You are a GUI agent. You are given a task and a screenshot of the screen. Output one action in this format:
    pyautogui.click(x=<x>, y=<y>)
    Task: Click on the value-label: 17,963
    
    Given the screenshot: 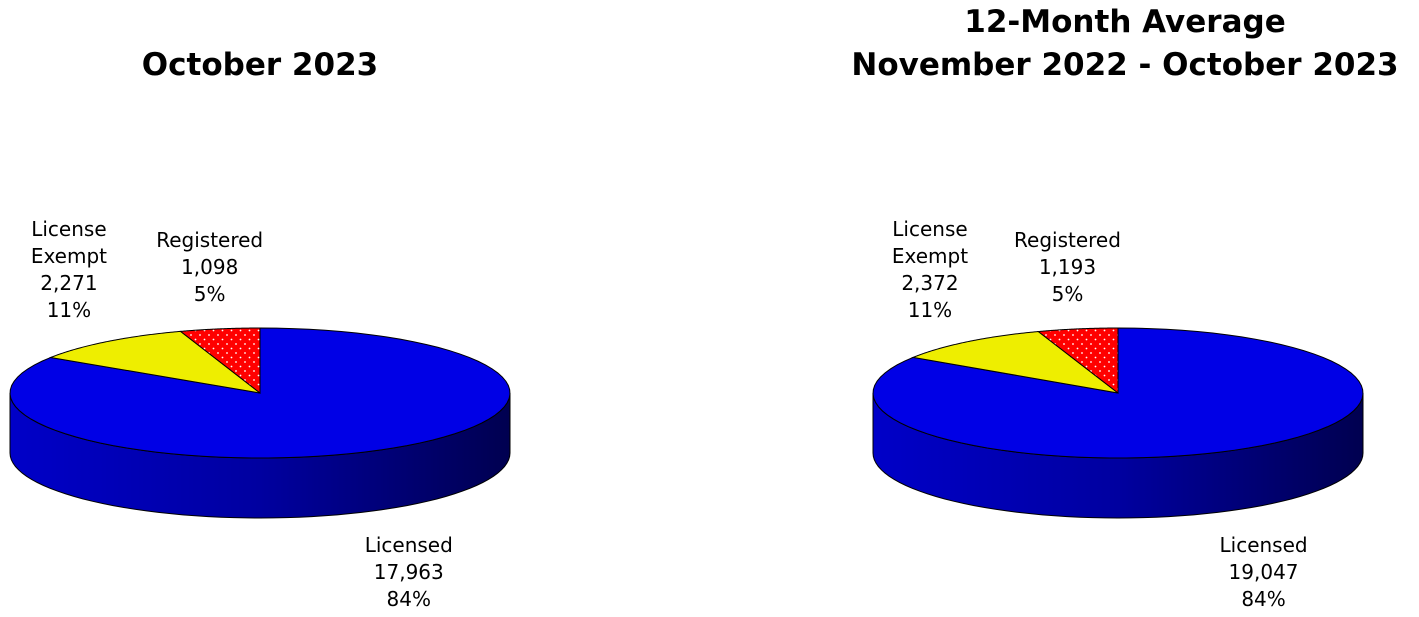 What is the action you would take?
    pyautogui.click(x=408, y=572)
    